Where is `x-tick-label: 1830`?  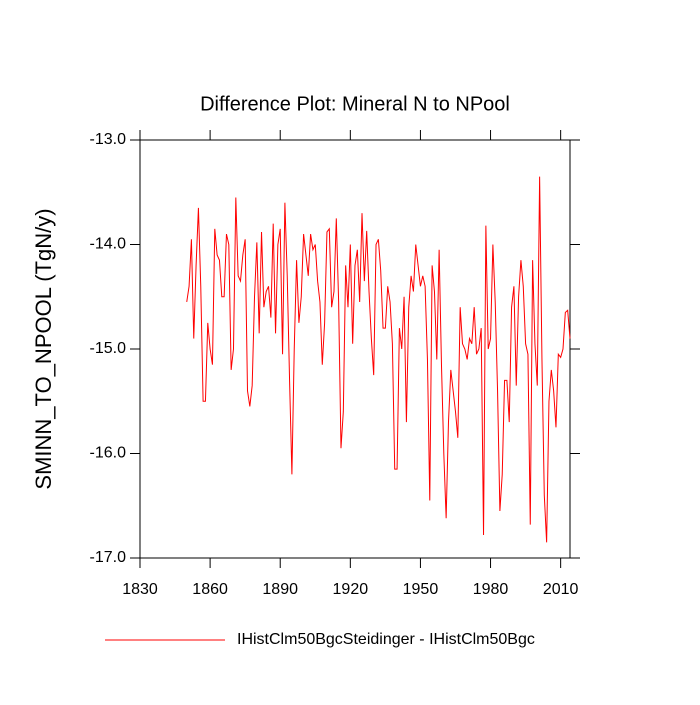
x-tick-label: 1830 is located at coordinates (140, 589).